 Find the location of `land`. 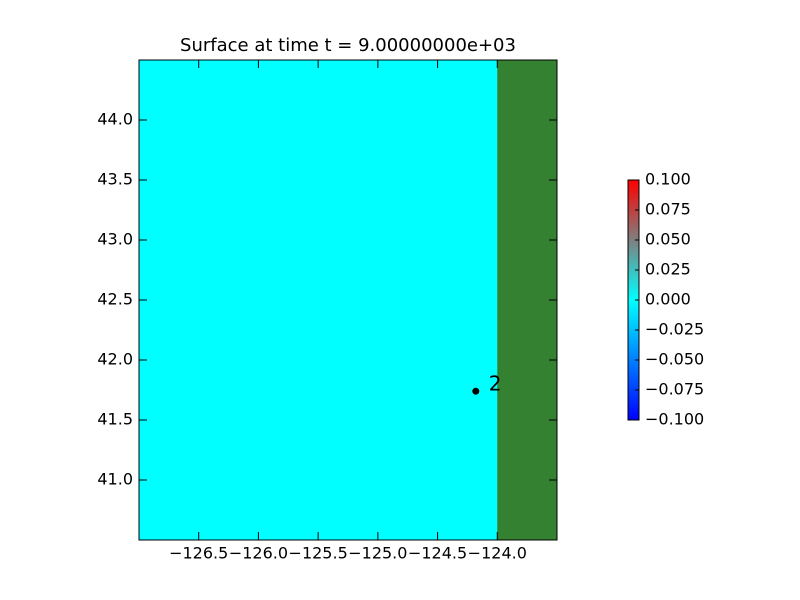

land is located at coordinates (527, 300).